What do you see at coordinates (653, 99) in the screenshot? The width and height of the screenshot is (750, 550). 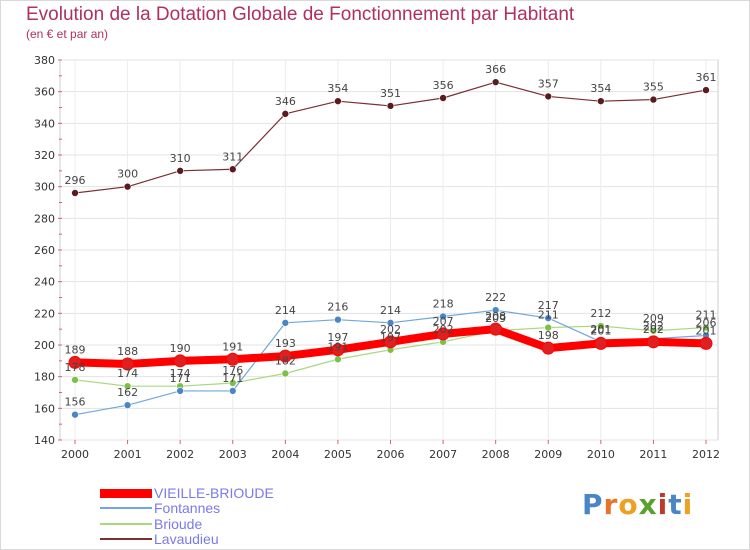 I see `data-point-lavaudieu-2011` at bounding box center [653, 99].